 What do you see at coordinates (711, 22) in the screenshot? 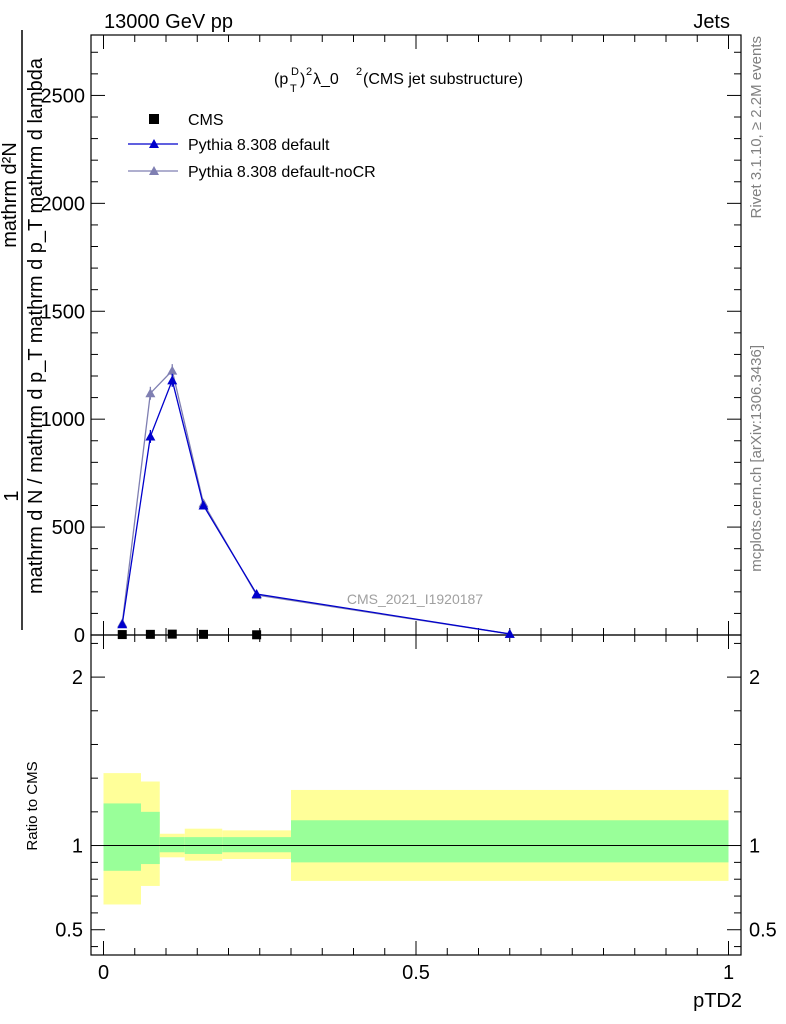
I see `header-right: Jets` at bounding box center [711, 22].